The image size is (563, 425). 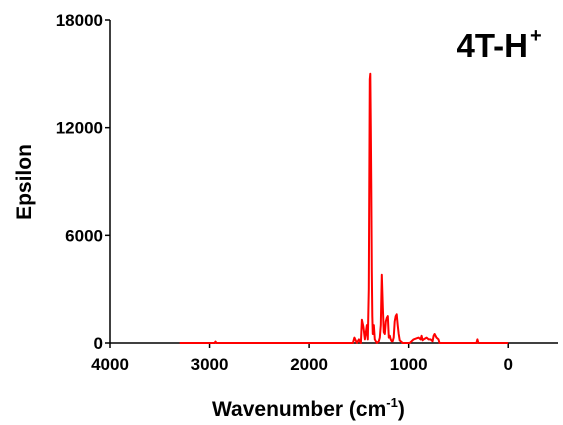 I want to click on y-ticks: 0 6000 12000 18000, so click(x=83, y=182).